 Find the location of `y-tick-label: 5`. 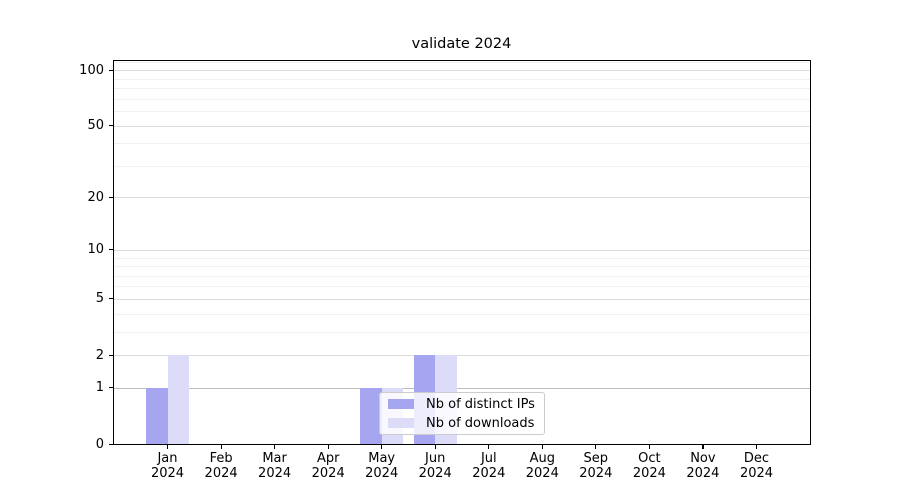

y-tick-label: 5 is located at coordinates (99, 299).